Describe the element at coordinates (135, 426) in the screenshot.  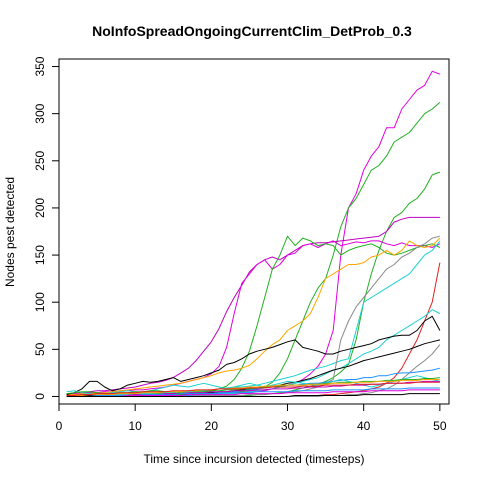
I see `x-tick-label: 10` at that location.